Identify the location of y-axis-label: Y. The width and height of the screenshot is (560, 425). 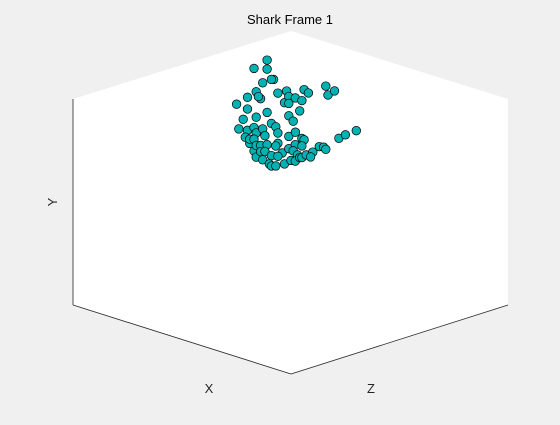
(52, 201).